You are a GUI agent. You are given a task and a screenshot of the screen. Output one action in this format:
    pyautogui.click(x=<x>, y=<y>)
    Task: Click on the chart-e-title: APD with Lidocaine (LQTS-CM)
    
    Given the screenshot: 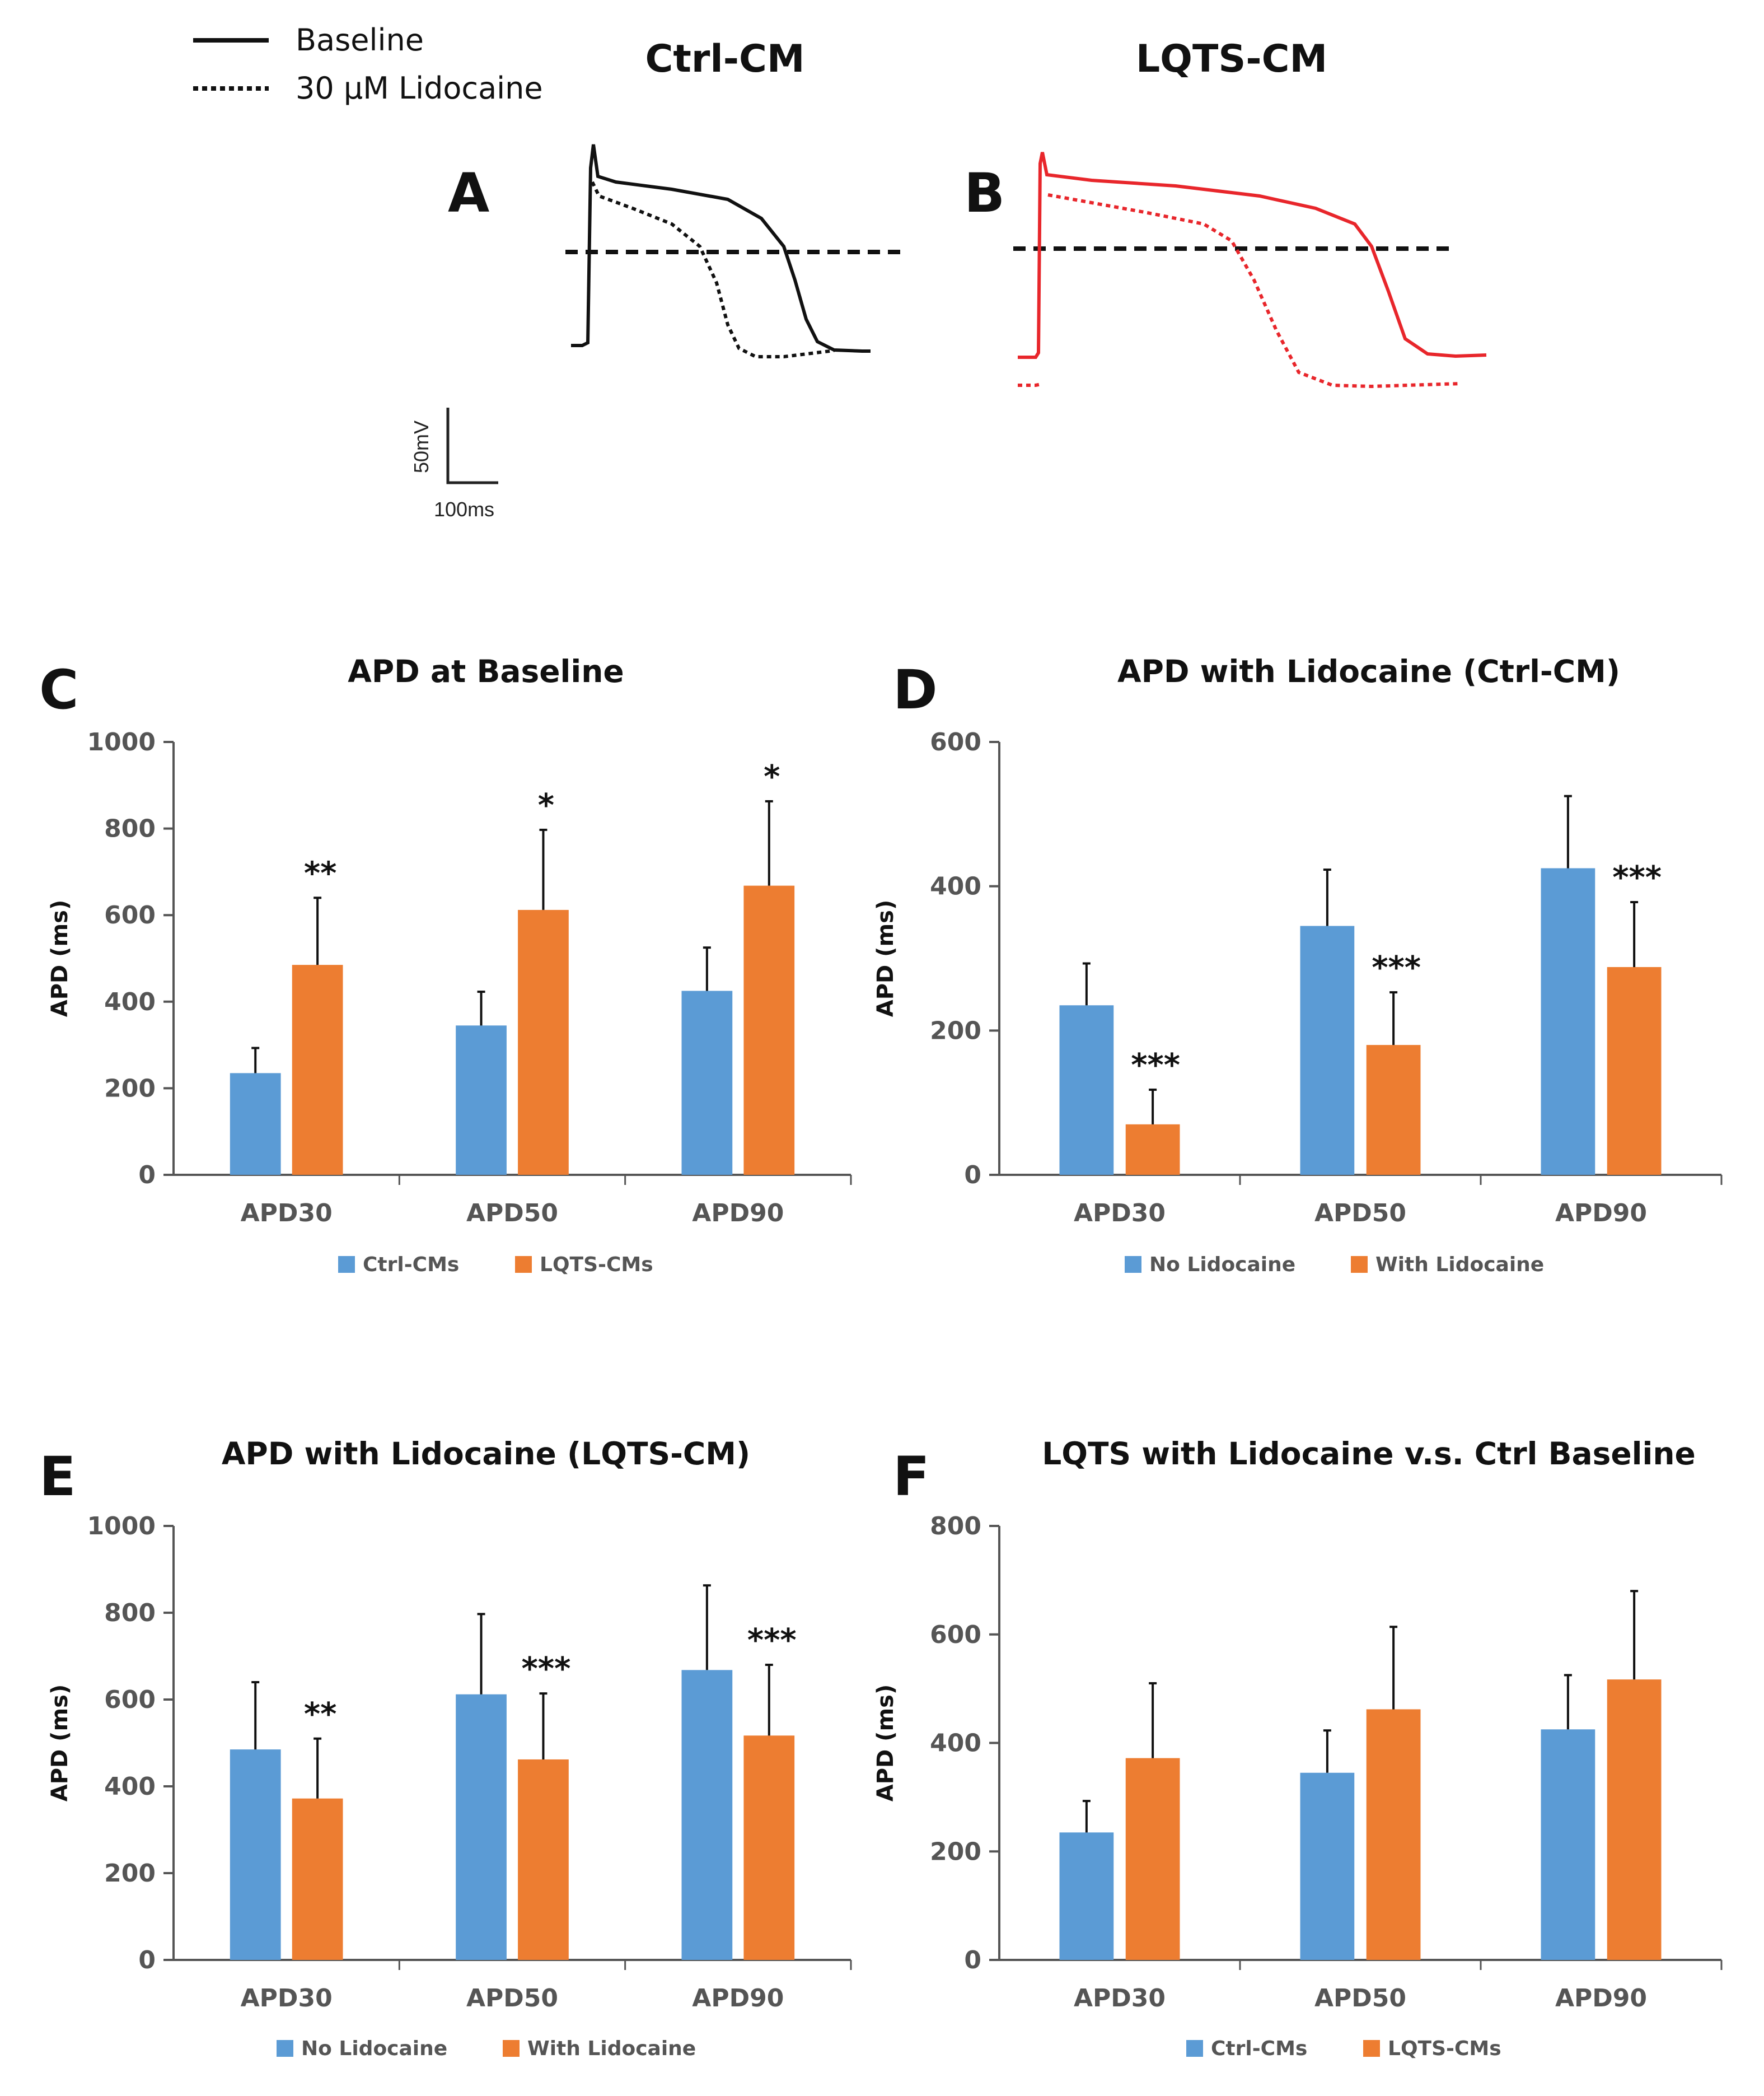 What is the action you would take?
    pyautogui.click(x=486, y=1454)
    